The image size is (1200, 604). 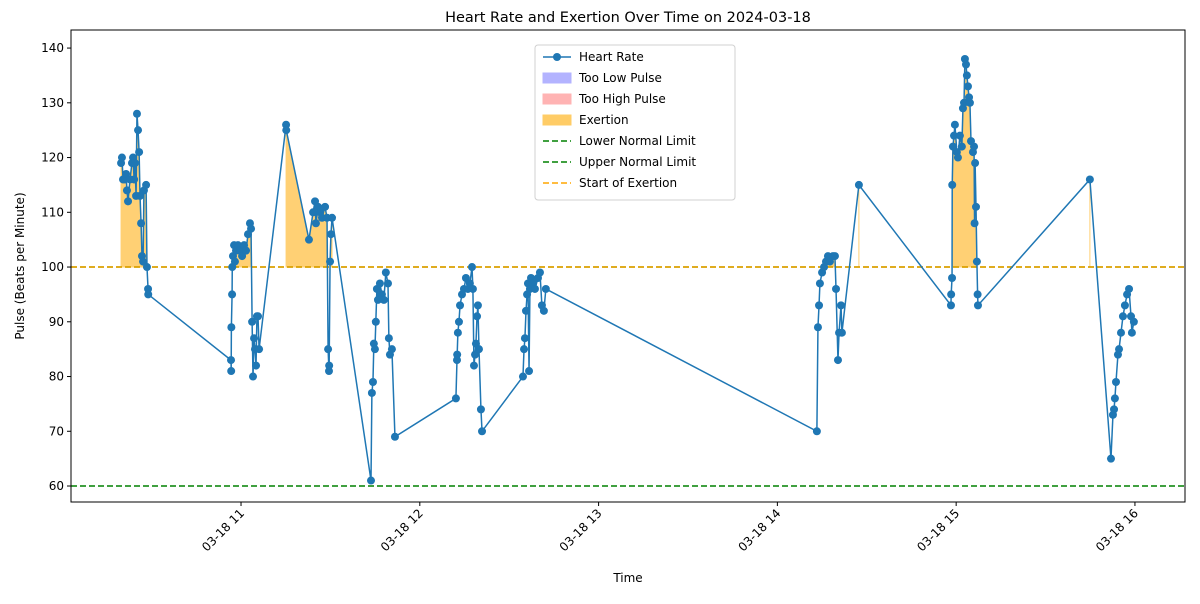 I want to click on exertion-area, so click(x=306, y=196).